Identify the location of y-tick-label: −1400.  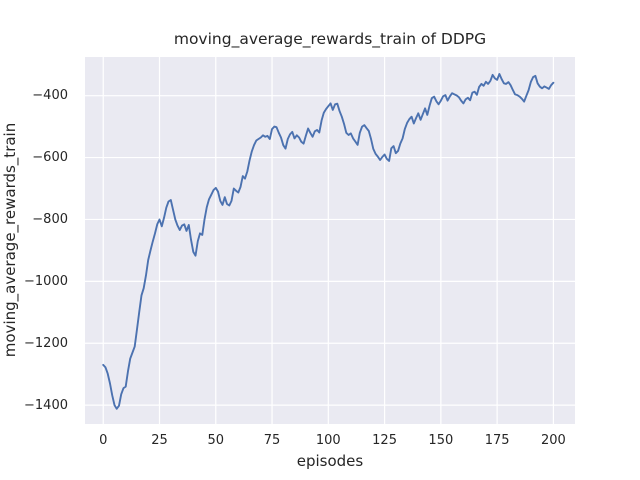
(46, 405).